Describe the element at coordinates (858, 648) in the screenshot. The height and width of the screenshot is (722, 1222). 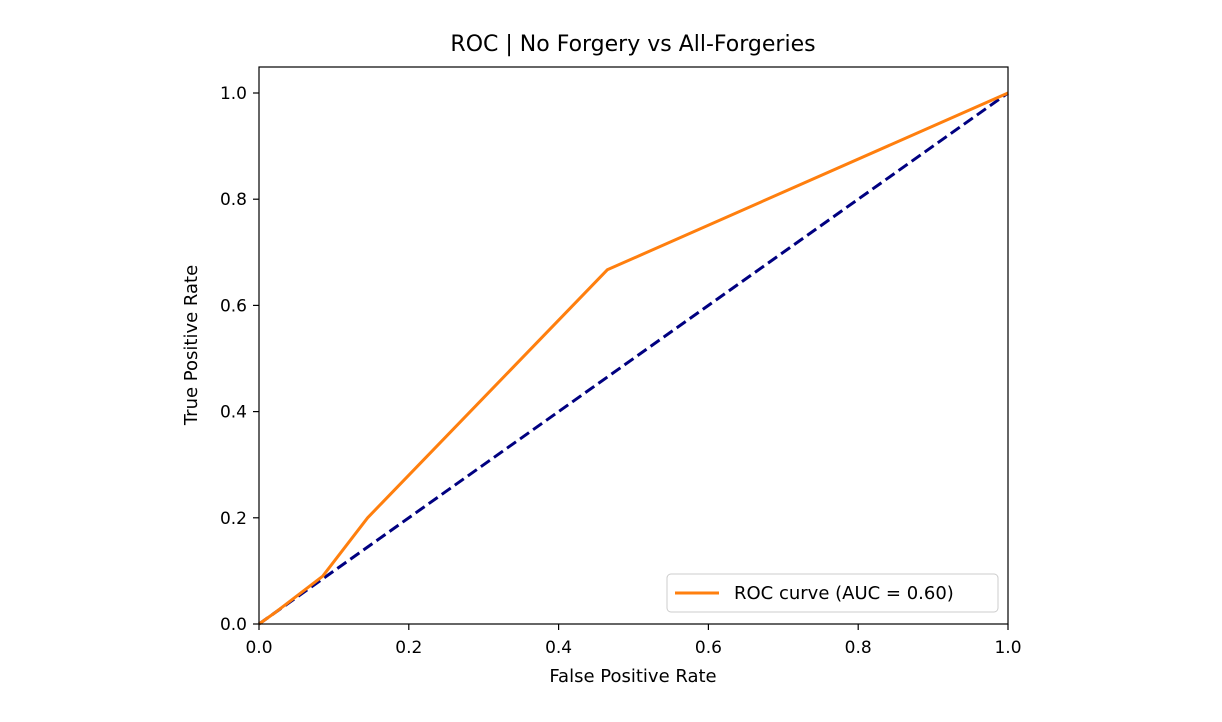
I see `x-tick-label: 0.8` at that location.